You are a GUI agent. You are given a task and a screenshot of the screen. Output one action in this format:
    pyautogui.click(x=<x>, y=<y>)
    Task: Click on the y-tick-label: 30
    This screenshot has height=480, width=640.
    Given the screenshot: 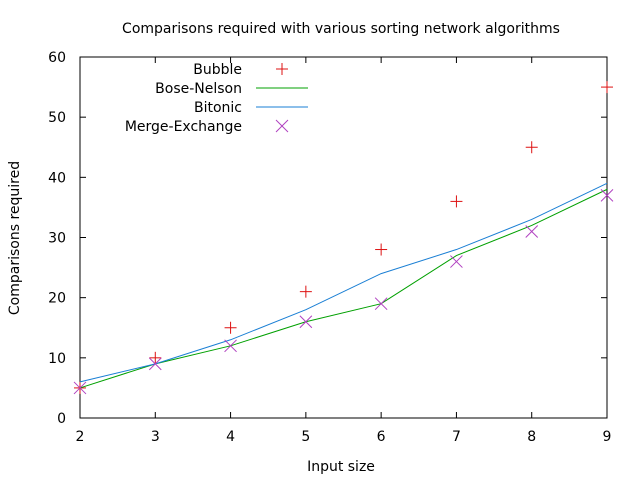 What is the action you would take?
    pyautogui.click(x=57, y=239)
    